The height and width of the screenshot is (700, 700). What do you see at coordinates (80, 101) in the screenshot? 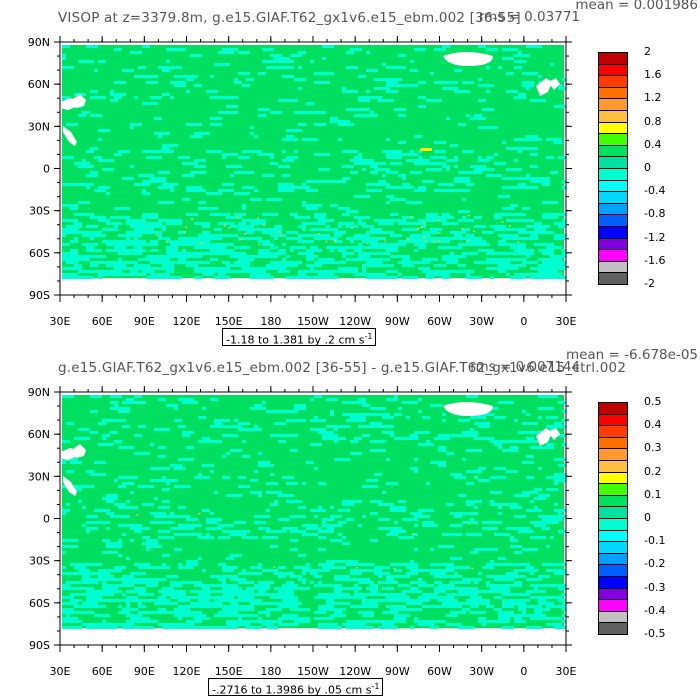
I see `land-japan` at bounding box center [80, 101].